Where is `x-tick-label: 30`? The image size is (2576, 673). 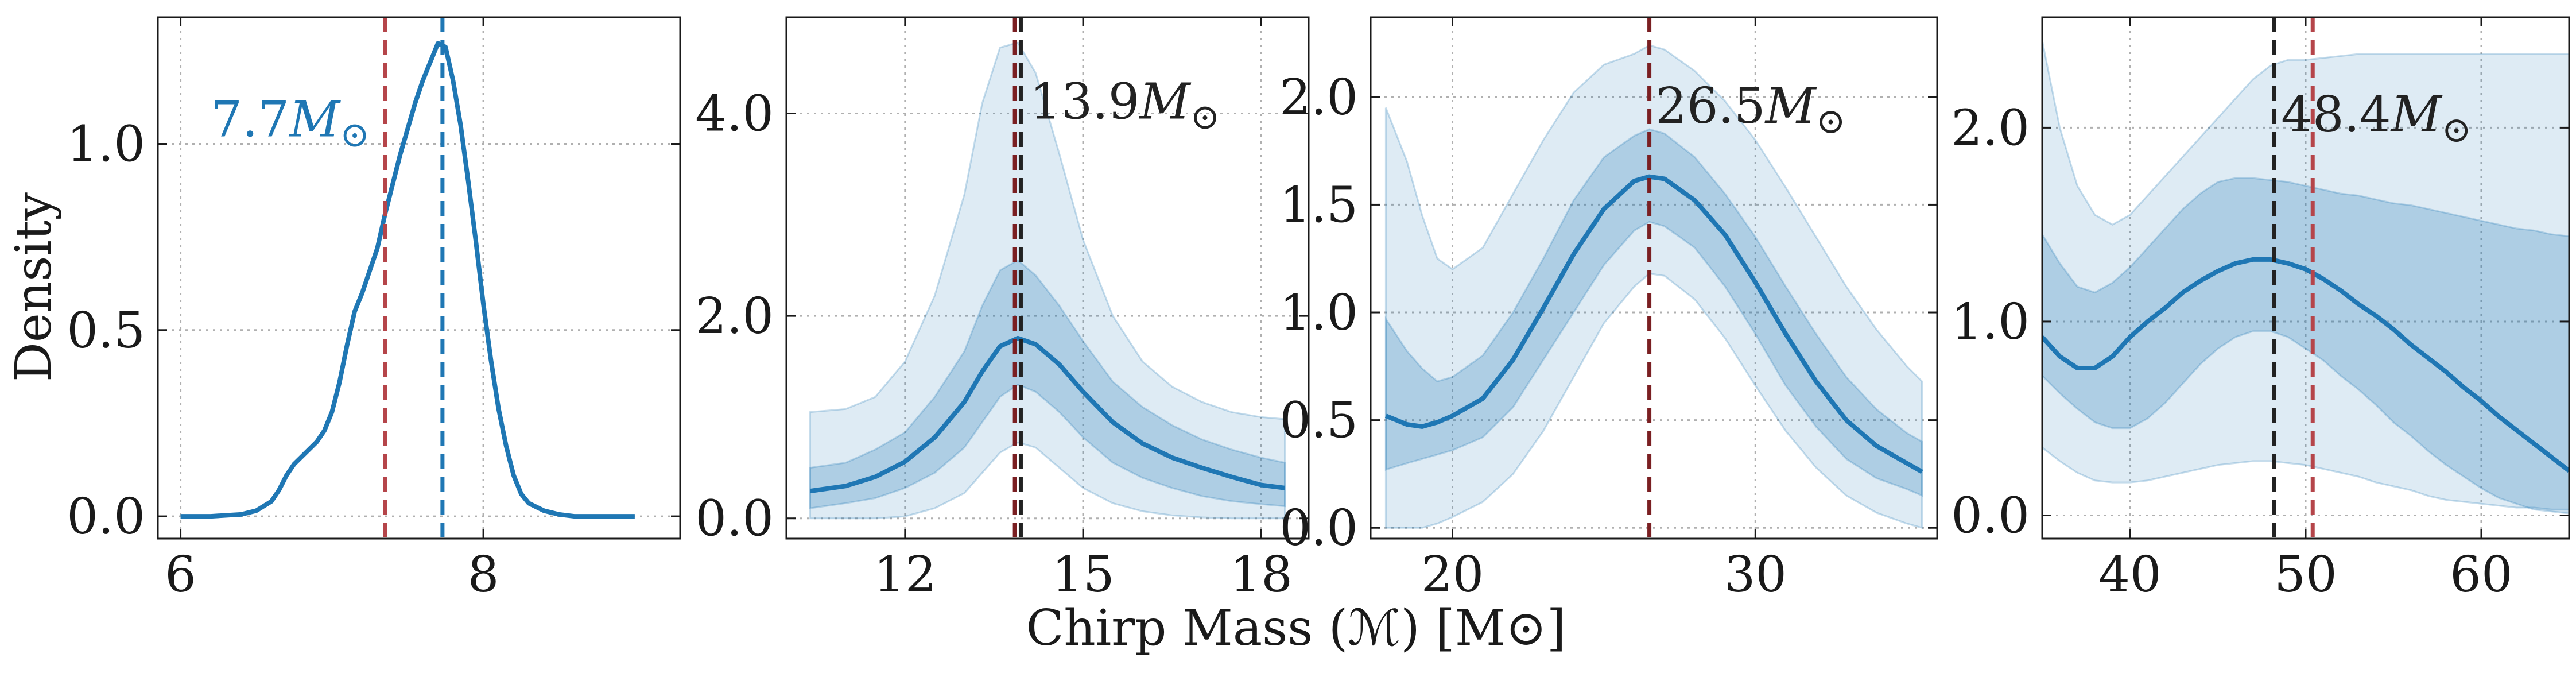
x-tick-label: 30 is located at coordinates (1755, 575).